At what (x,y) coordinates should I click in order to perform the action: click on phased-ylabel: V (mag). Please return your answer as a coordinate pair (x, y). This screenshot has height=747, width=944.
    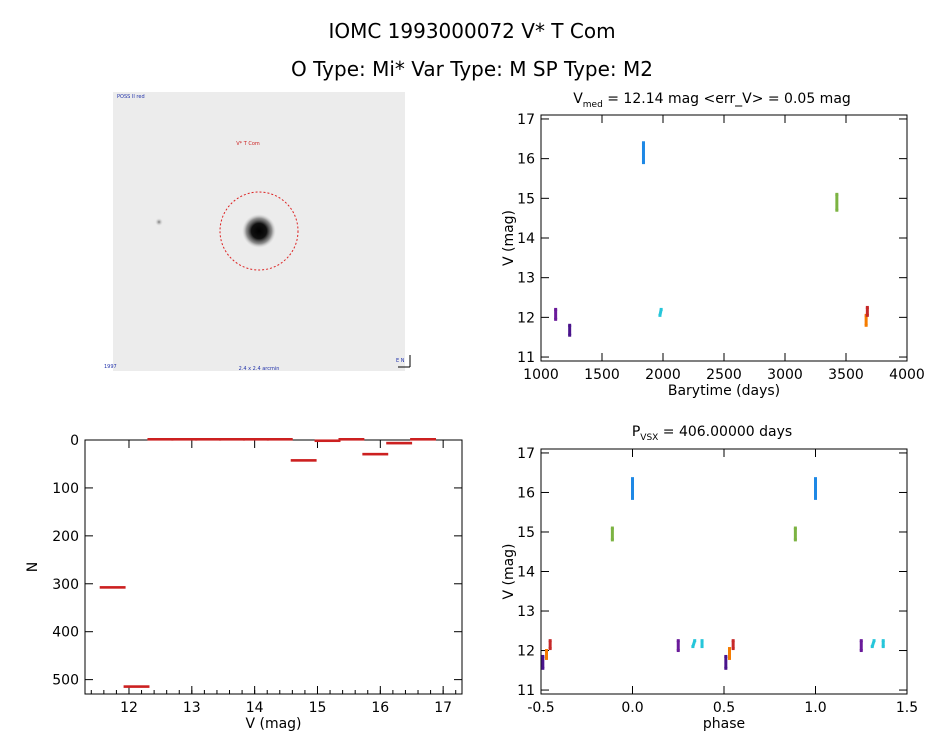
    Looking at the image, I should click on (509, 571).